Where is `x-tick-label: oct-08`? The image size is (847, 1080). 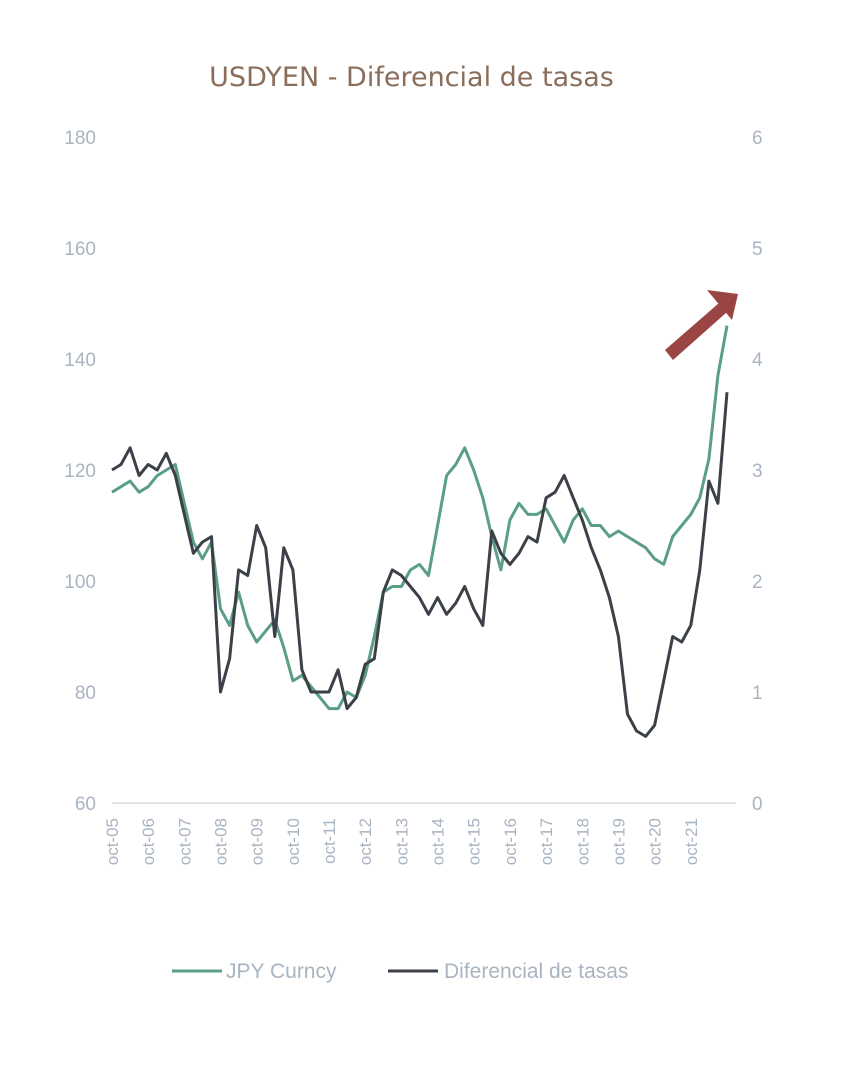
x-tick-label: oct-08 is located at coordinates (221, 841).